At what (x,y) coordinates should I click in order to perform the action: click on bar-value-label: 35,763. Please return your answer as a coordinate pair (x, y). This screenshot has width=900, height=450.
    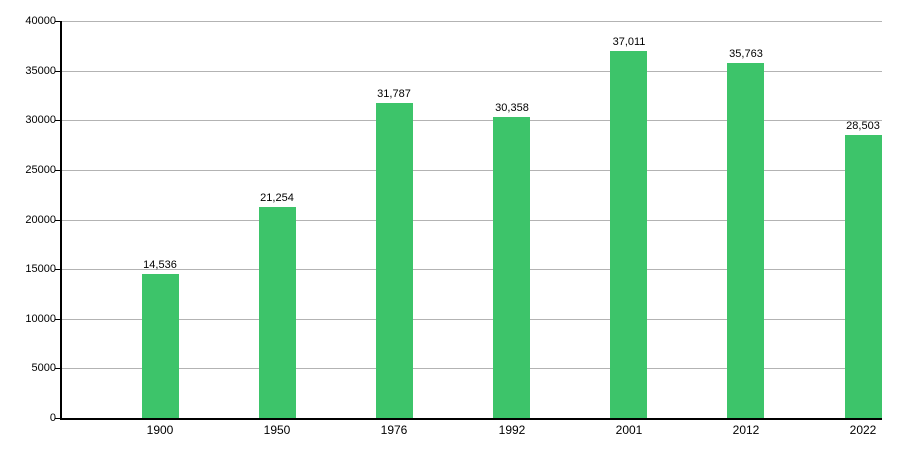
    Looking at the image, I should click on (746, 54).